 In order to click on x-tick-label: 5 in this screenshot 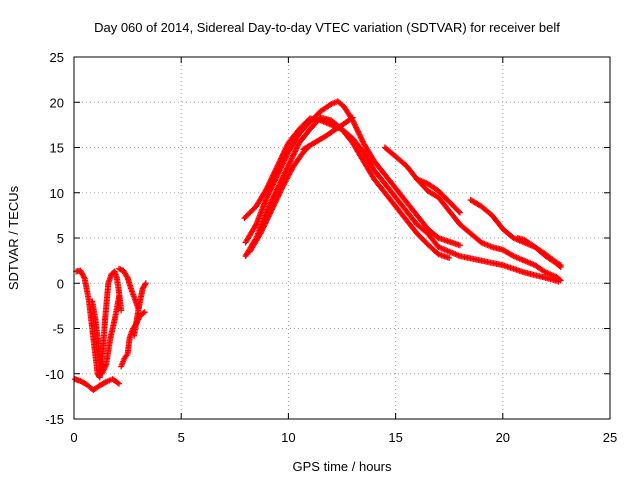, I will do `click(181, 437)`.